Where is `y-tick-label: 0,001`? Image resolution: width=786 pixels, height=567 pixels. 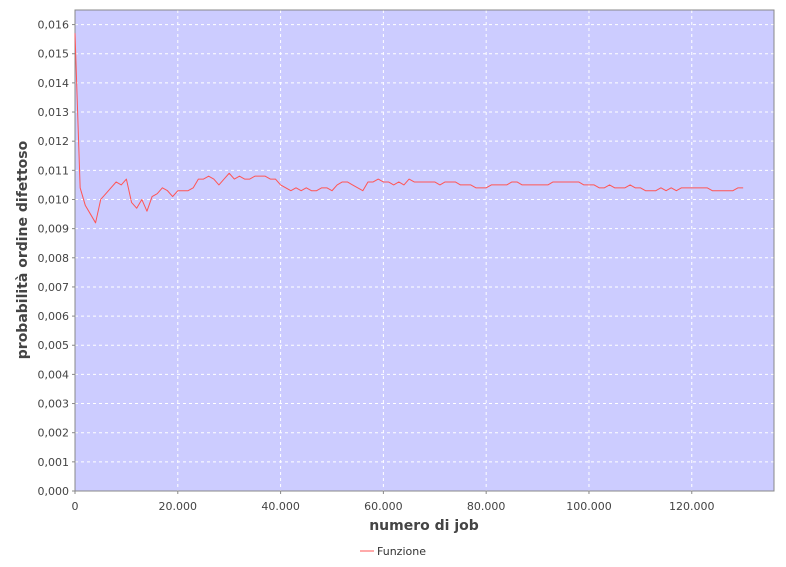
y-tick-label: 0,001 is located at coordinates (54, 462).